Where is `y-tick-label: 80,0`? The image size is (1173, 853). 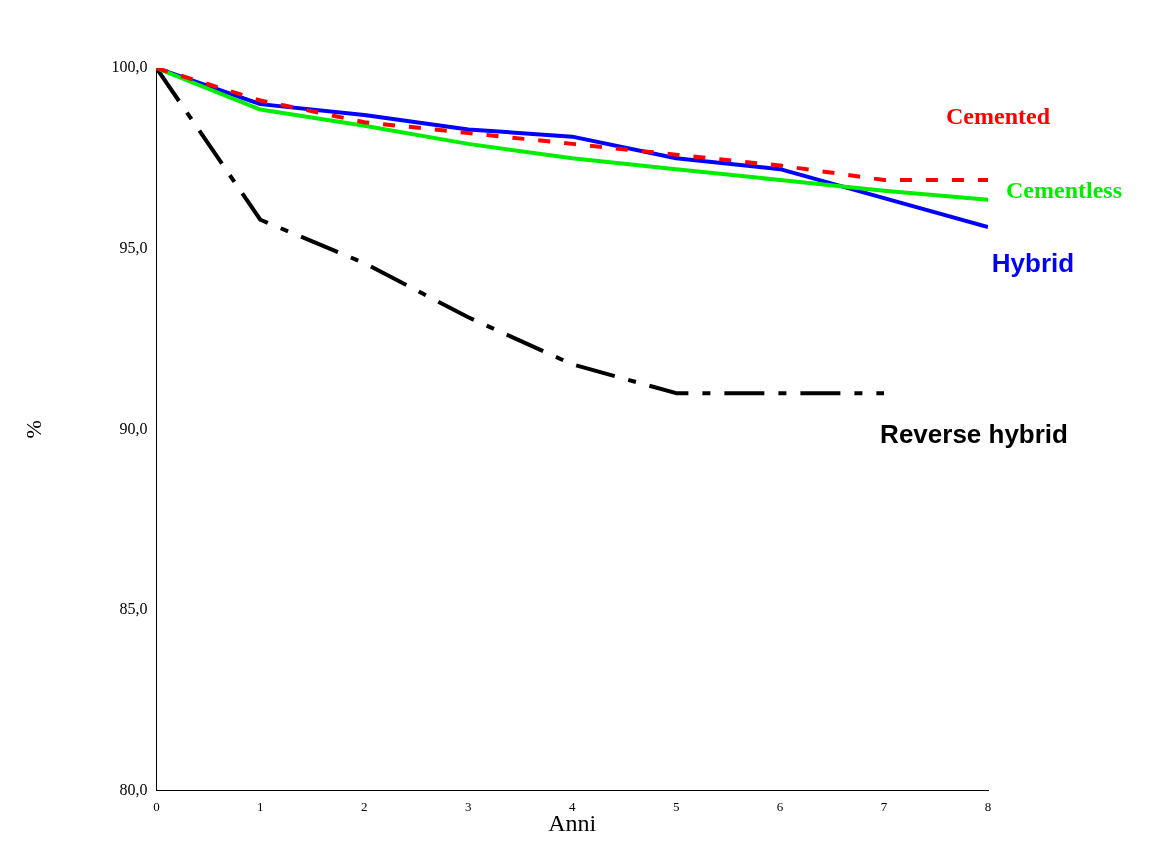
y-tick-label: 80,0 is located at coordinates (133, 789).